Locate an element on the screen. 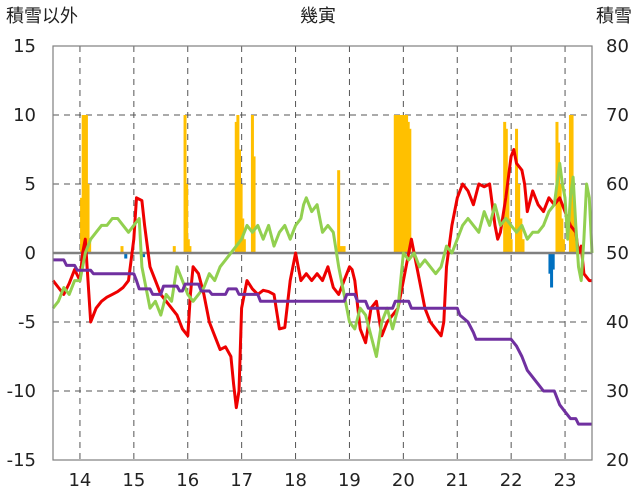 The height and width of the screenshot is (501, 636). right-tick-label-5: 30 is located at coordinates (617, 391).